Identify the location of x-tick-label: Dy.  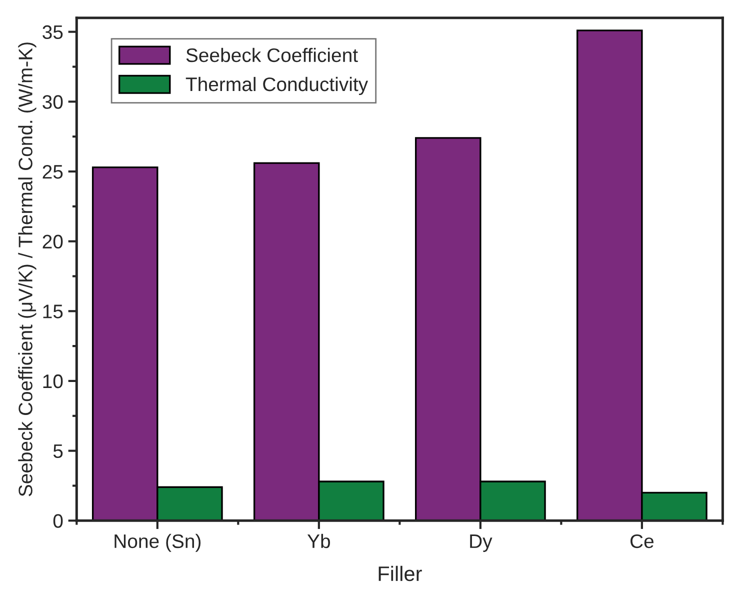
(481, 543).